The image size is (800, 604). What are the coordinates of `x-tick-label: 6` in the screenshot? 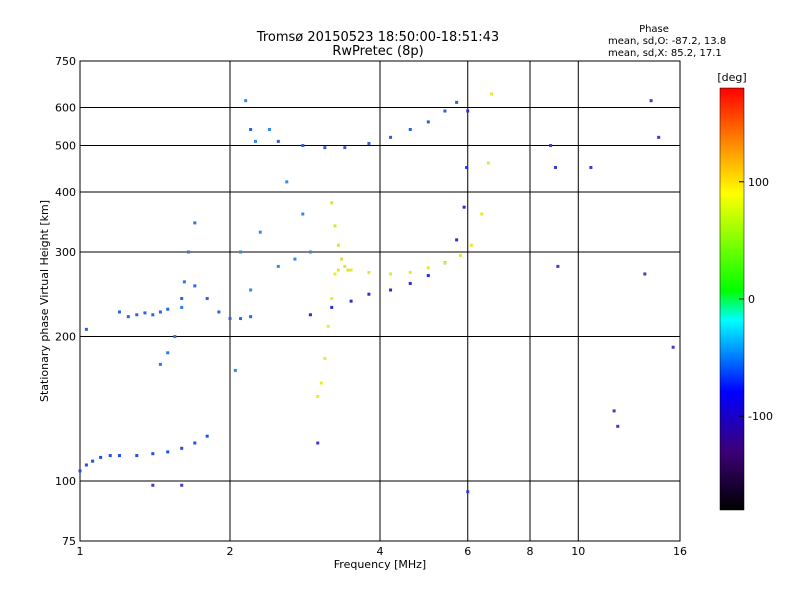 It's located at (467, 551).